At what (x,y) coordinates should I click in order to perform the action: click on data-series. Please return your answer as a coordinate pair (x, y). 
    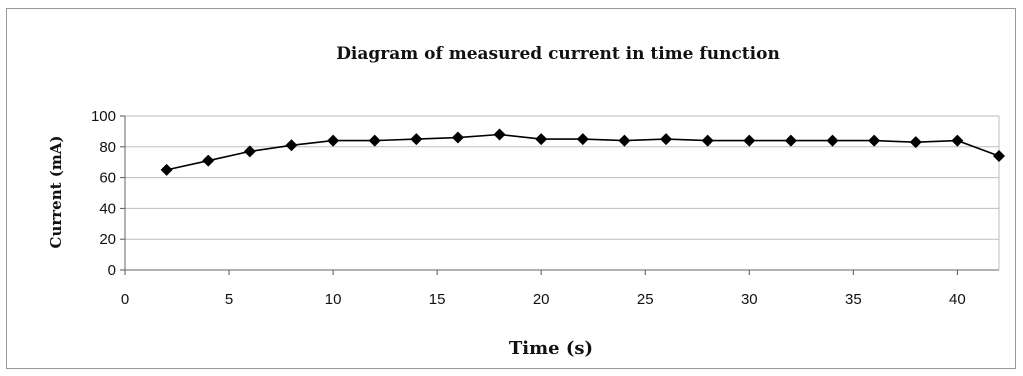
    Looking at the image, I should click on (582, 152).